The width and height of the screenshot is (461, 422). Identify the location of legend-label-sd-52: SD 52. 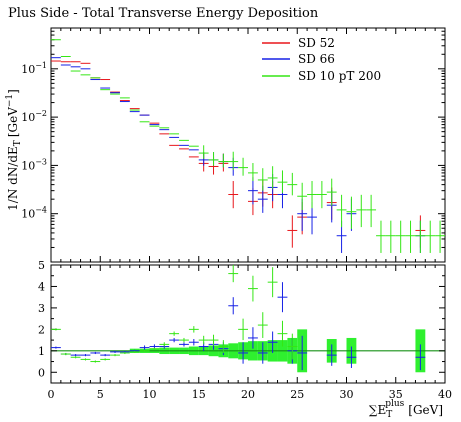
(316, 43).